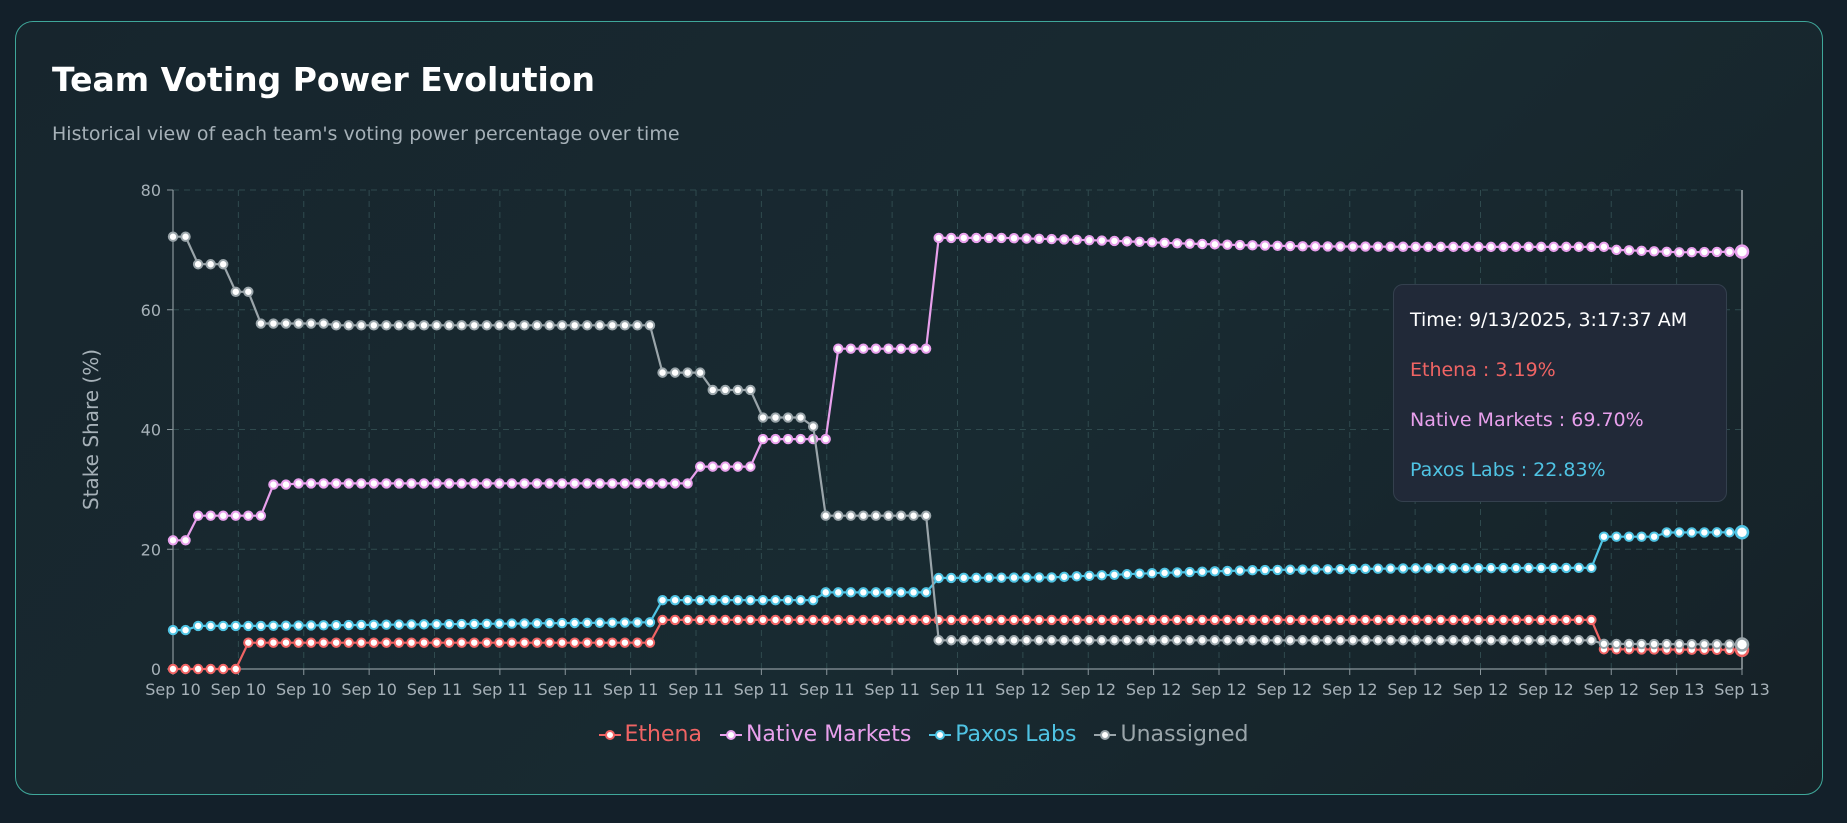 The height and width of the screenshot is (823, 1847). Describe the element at coordinates (730, 735) in the screenshot. I see `legend-swatch-icon` at that location.